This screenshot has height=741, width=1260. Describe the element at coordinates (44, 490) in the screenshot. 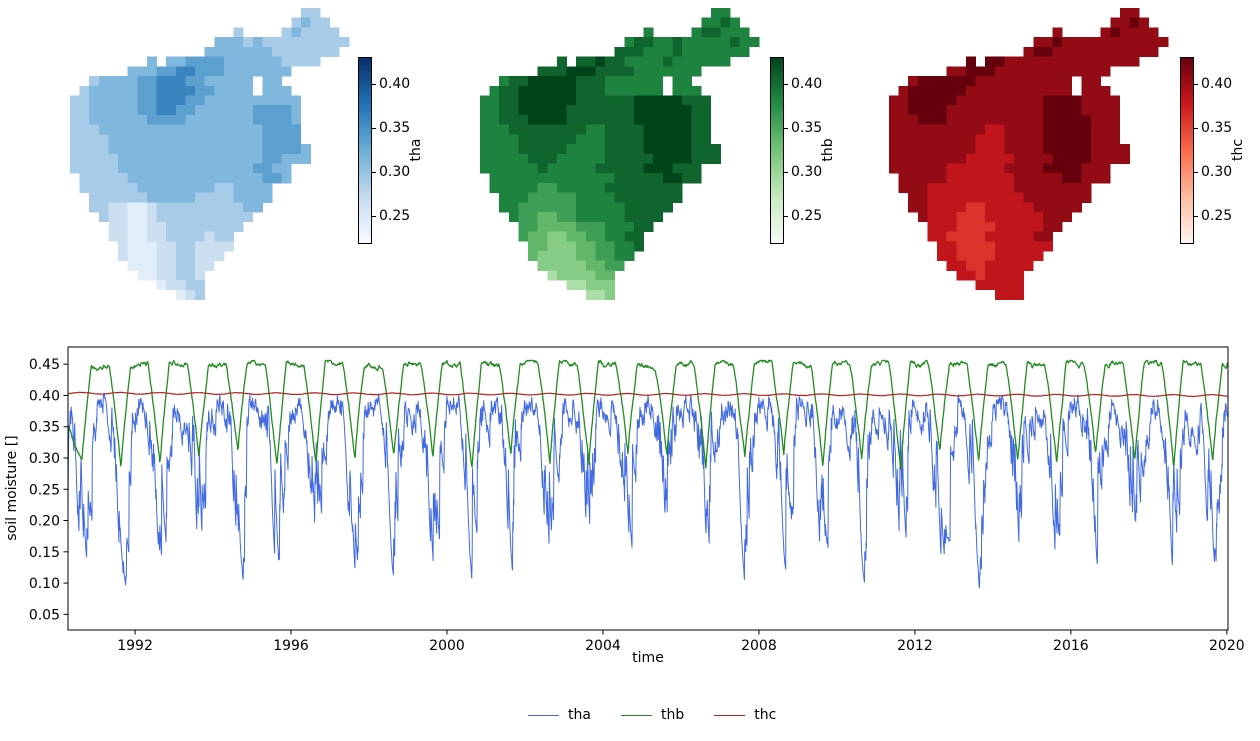

I see `y-tick-label: 0.25` at that location.